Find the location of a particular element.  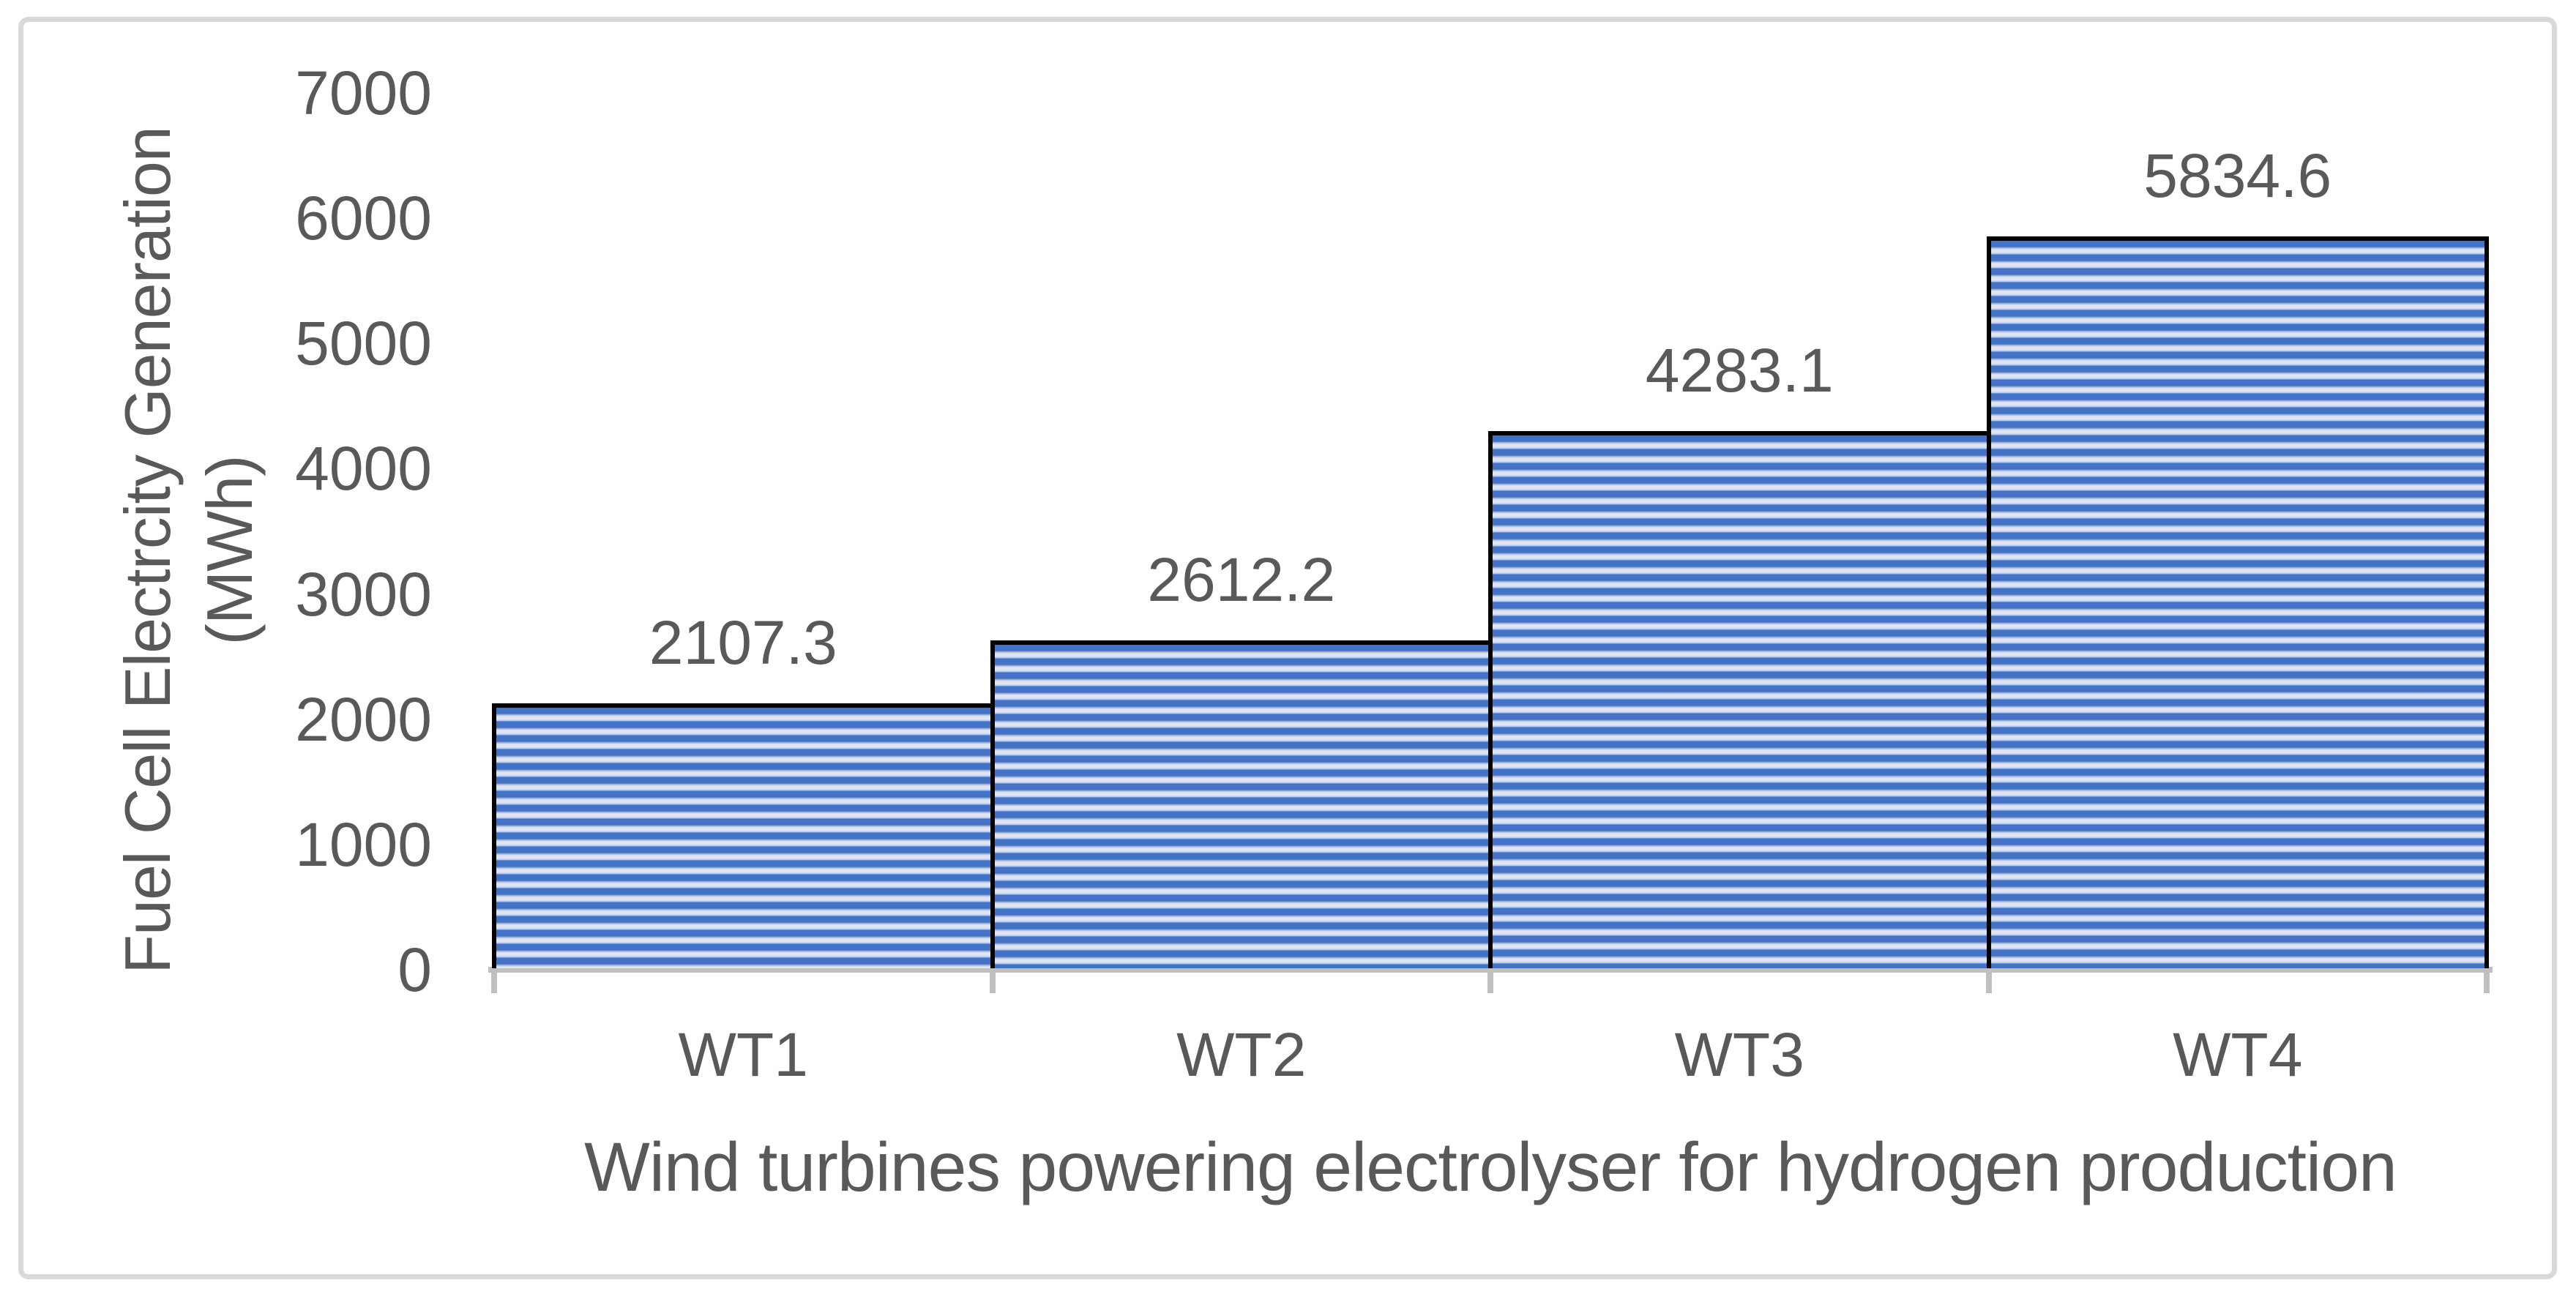

data-label-WT1: 2107.3 is located at coordinates (743, 643).